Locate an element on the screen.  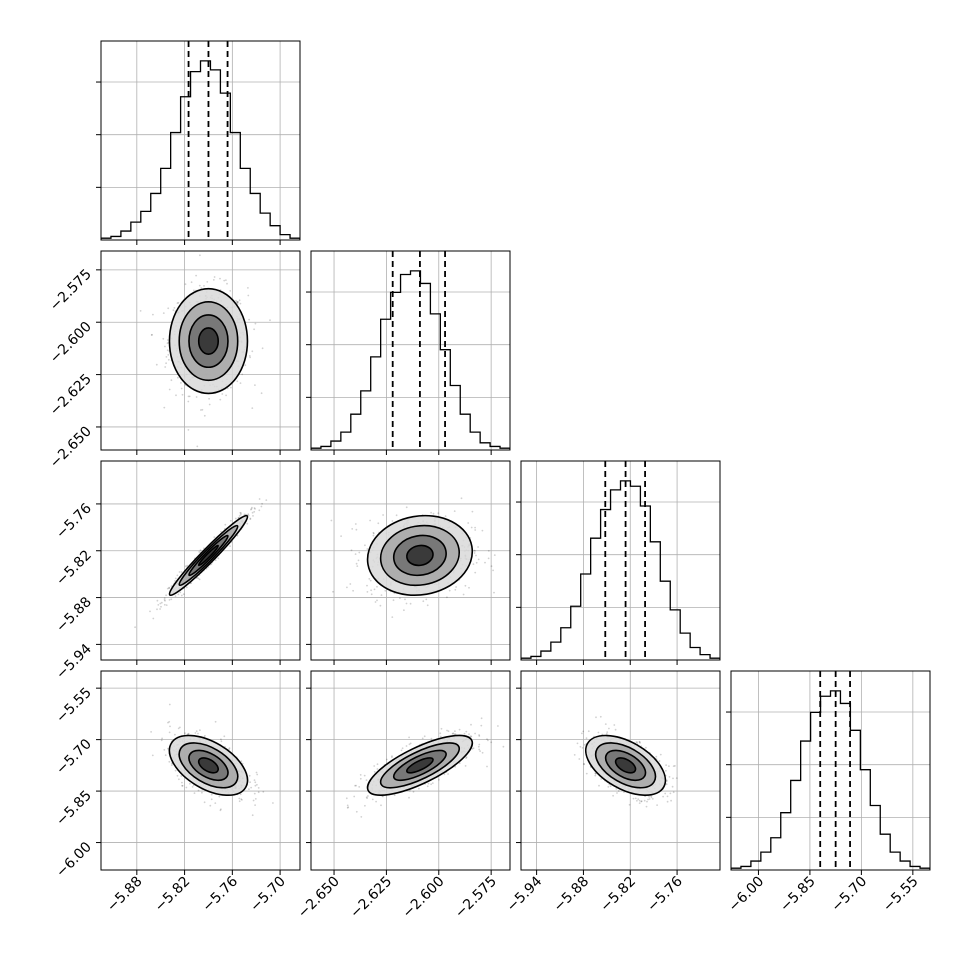
panel-frame is located at coordinates (620, 560).